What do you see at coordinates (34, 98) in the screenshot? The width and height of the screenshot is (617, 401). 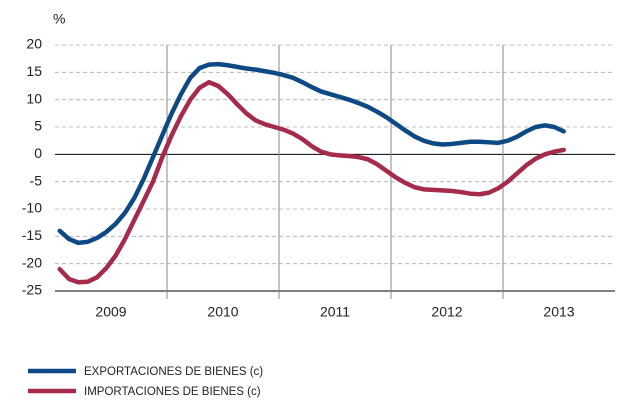 I see `y-tick-label: 10` at bounding box center [34, 98].